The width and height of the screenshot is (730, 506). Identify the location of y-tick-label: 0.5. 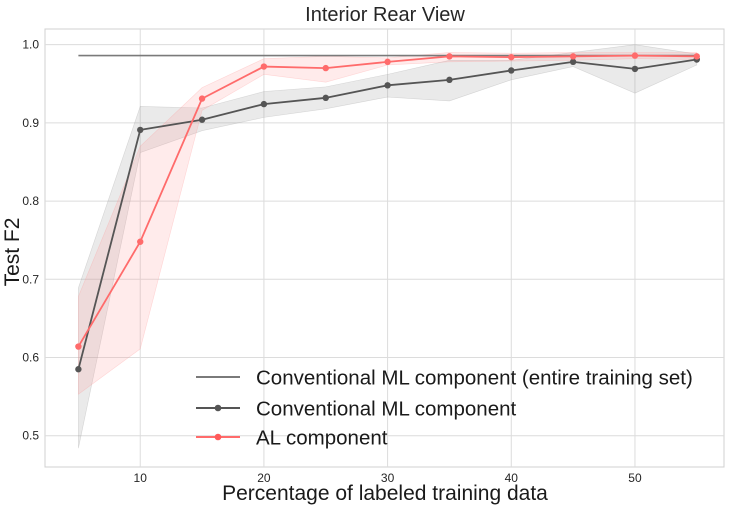
(30, 436).